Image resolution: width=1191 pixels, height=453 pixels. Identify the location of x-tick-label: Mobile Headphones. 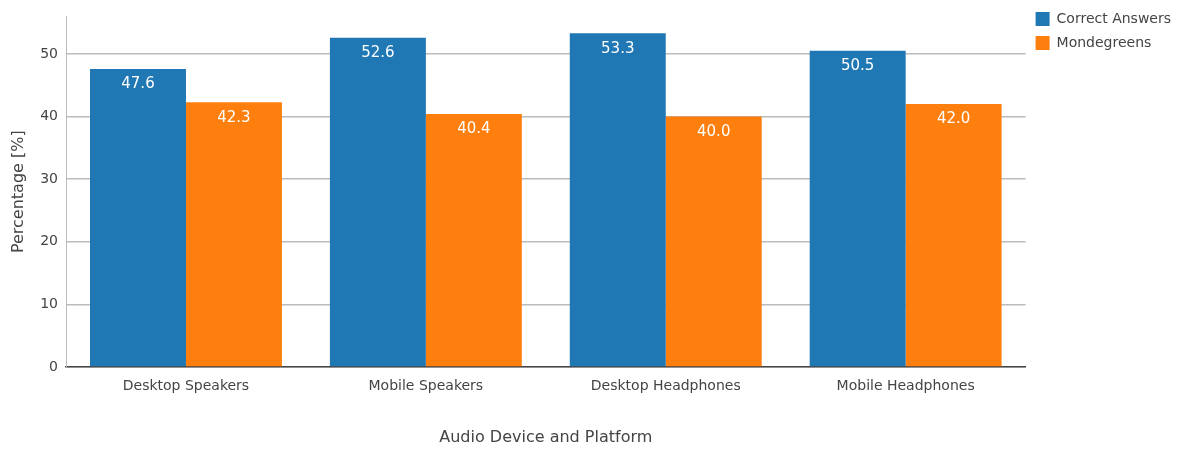
(905, 385).